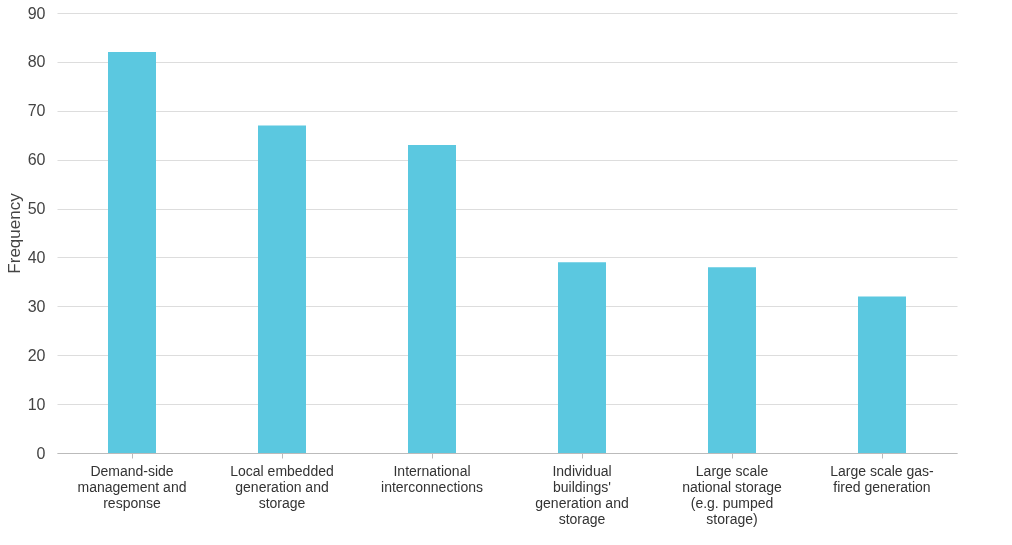 The image size is (1012, 545). I want to click on y-tick-label: 50, so click(36, 209).